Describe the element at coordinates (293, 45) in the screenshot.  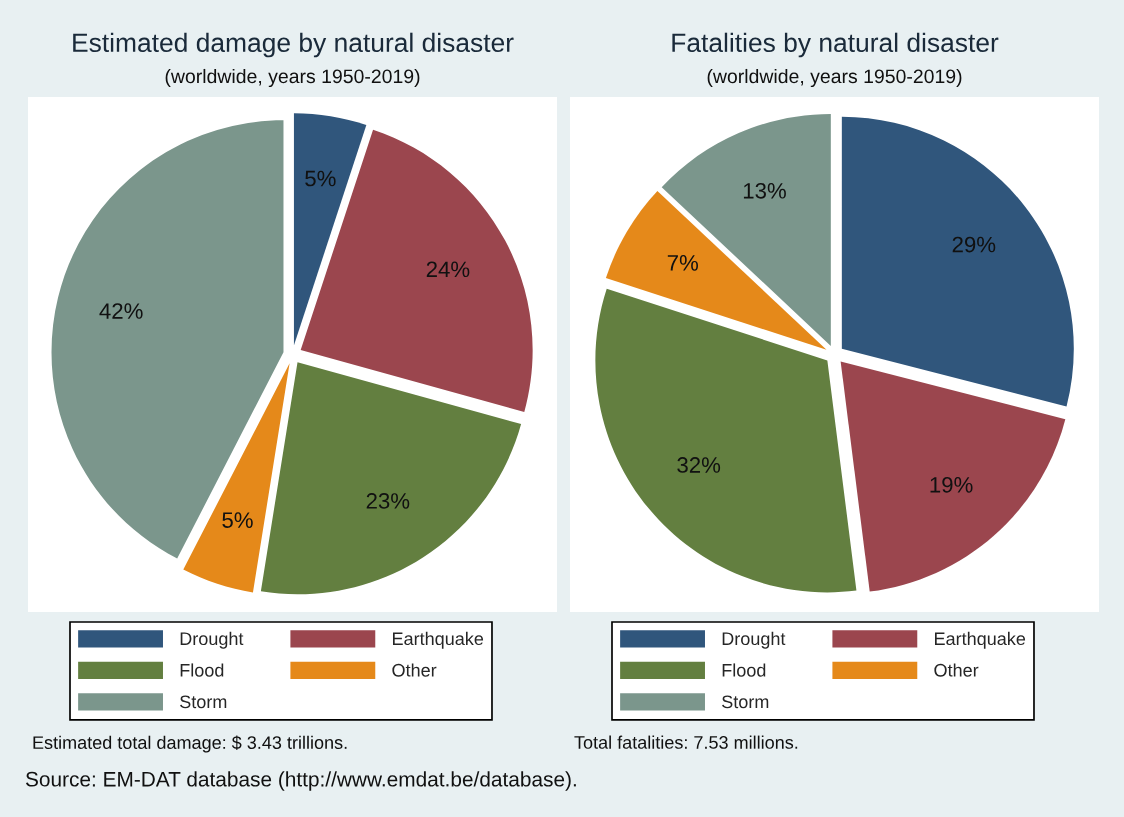
I see `chart-title: Estimated damage by natural disaster` at that location.